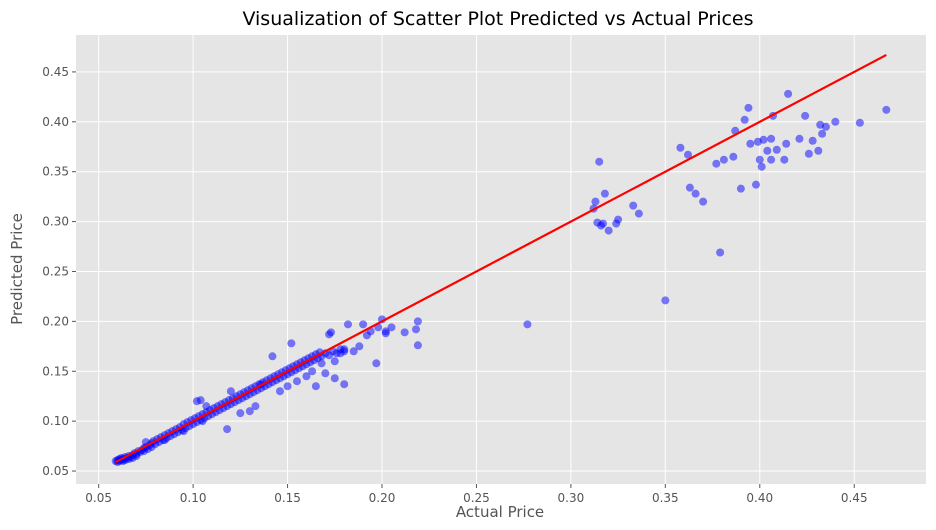 The image size is (936, 530). What do you see at coordinates (55, 371) in the screenshot?
I see `y-tick-label: 0.15` at bounding box center [55, 371].